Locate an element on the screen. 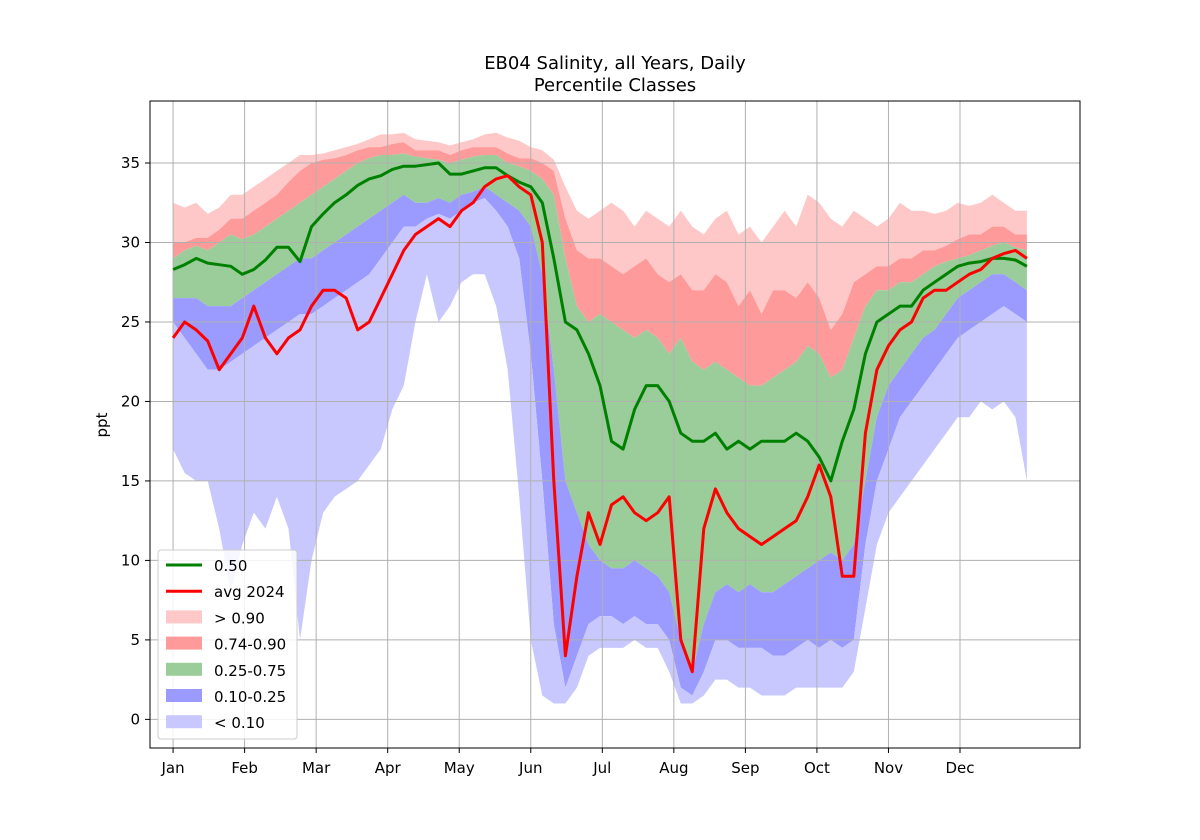 The height and width of the screenshot is (840, 1200). x-tick-label: Apr is located at coordinates (388, 768).